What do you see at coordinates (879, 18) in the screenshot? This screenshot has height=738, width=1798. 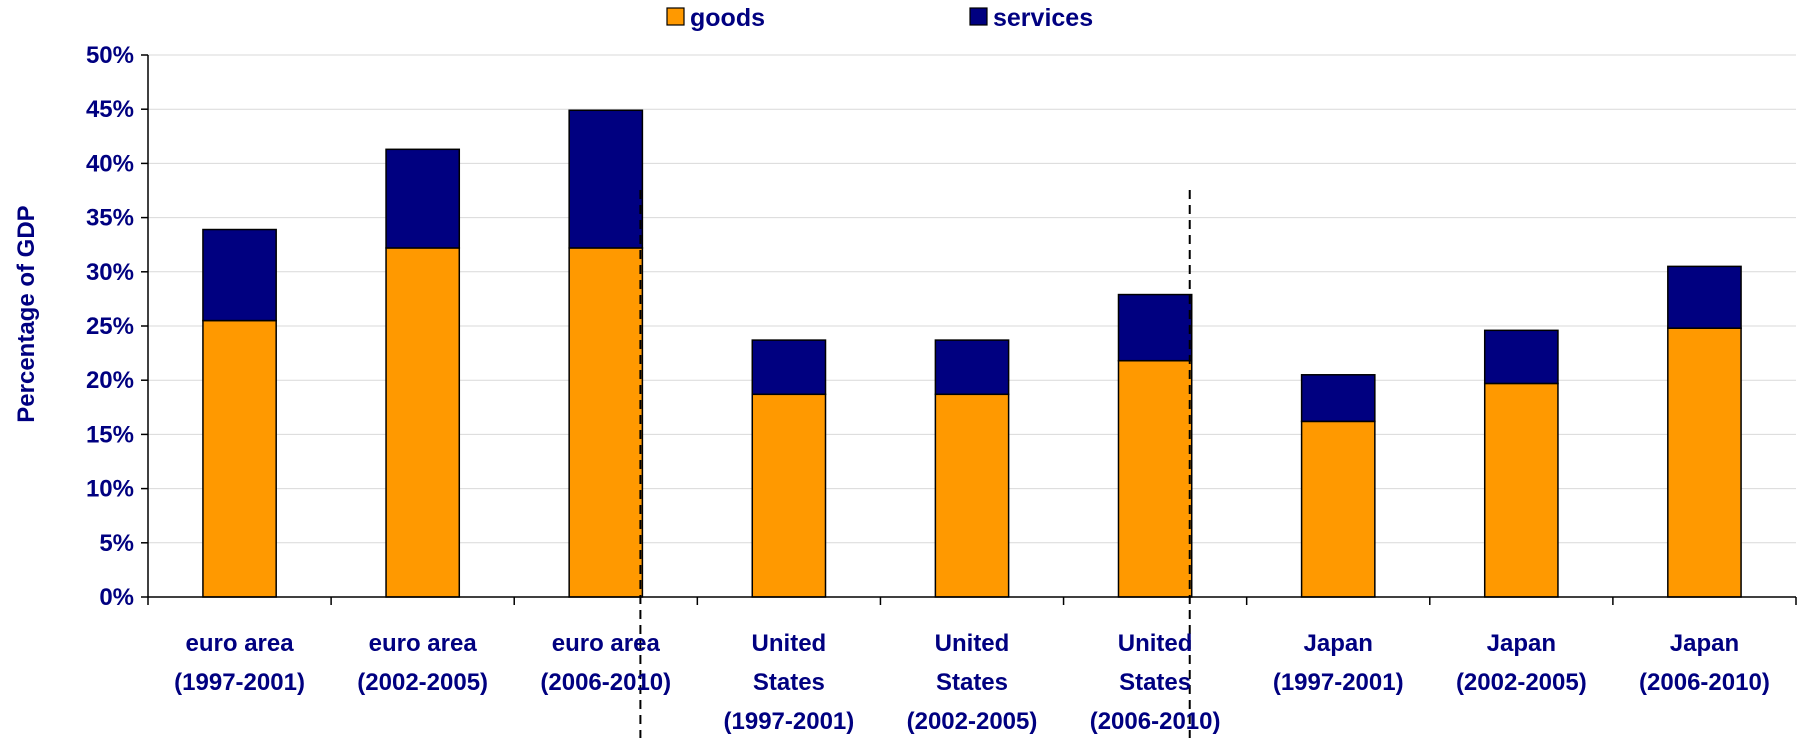 I see `legend: goods services` at bounding box center [879, 18].